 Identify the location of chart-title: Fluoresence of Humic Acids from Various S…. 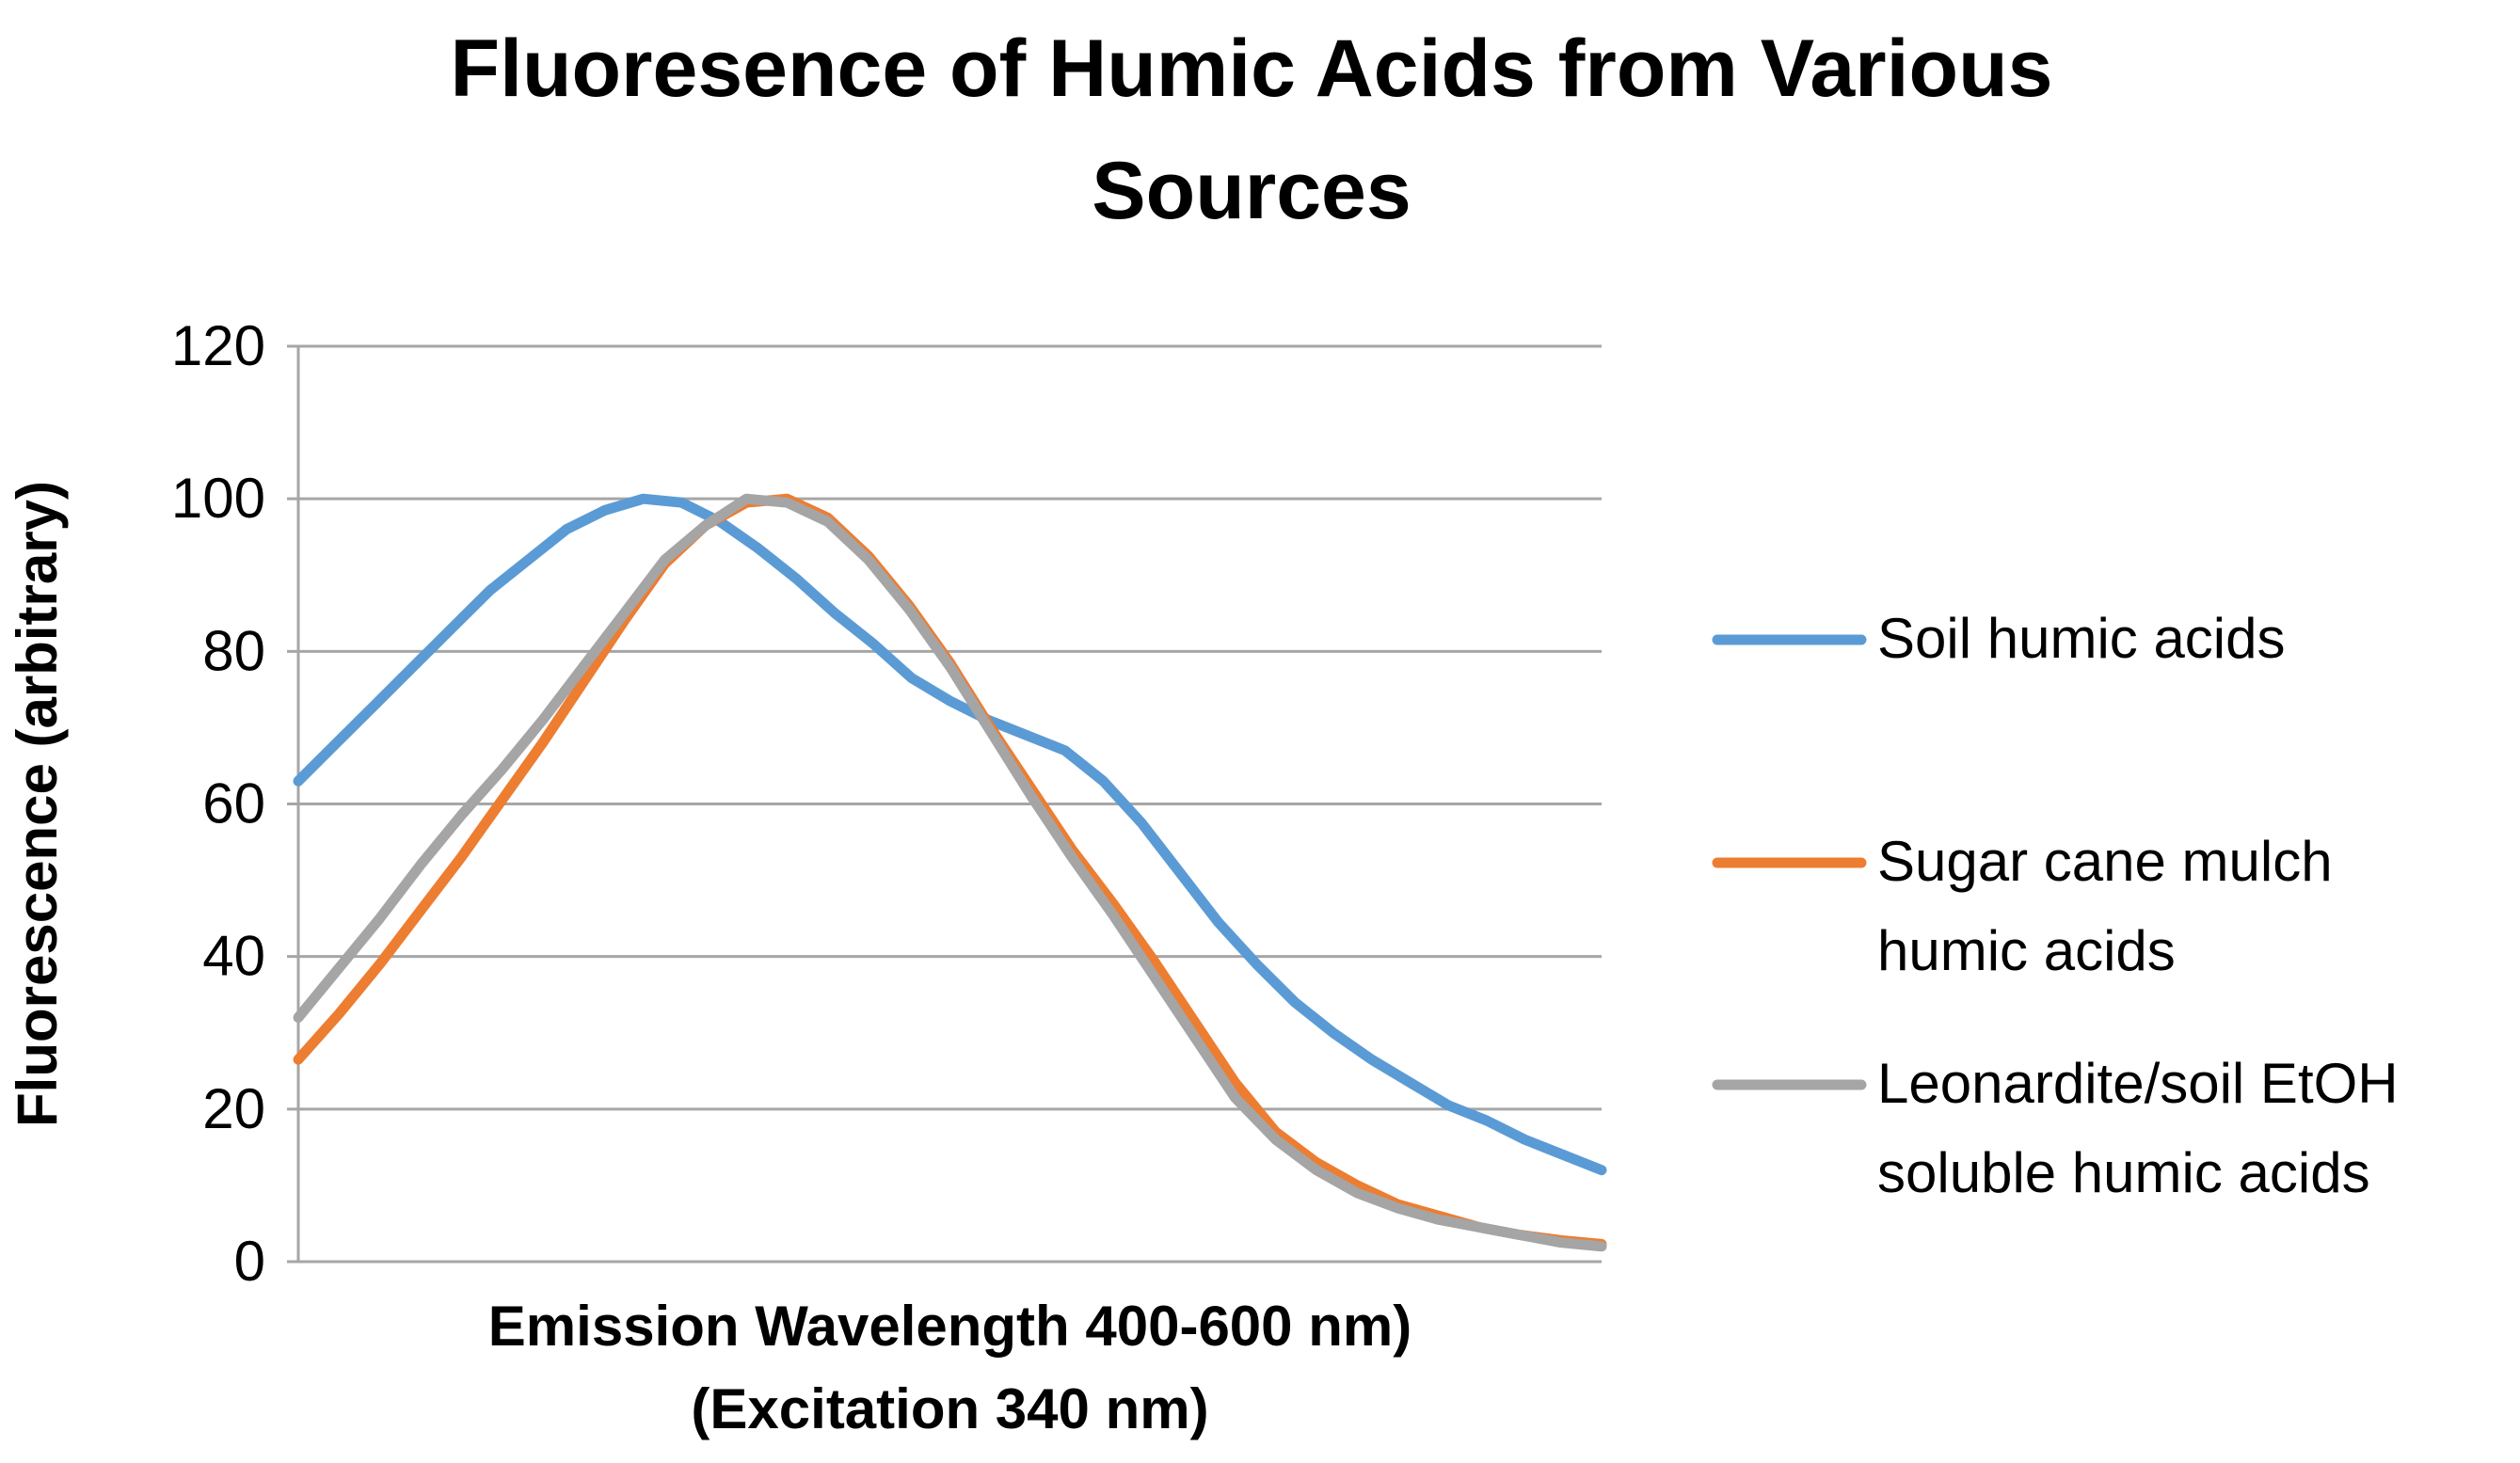
(1252, 130).